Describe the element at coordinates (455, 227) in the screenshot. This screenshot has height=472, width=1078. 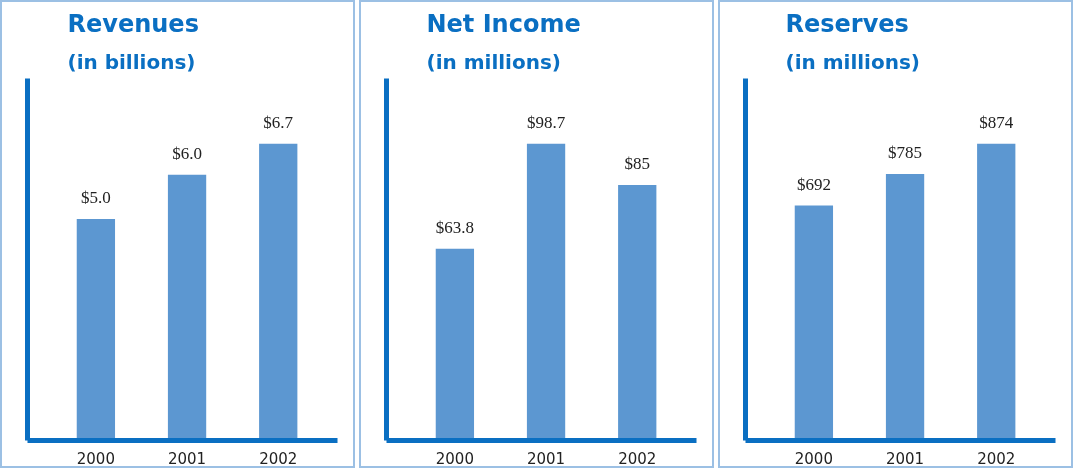
I see `data-label: $63.8` at that location.